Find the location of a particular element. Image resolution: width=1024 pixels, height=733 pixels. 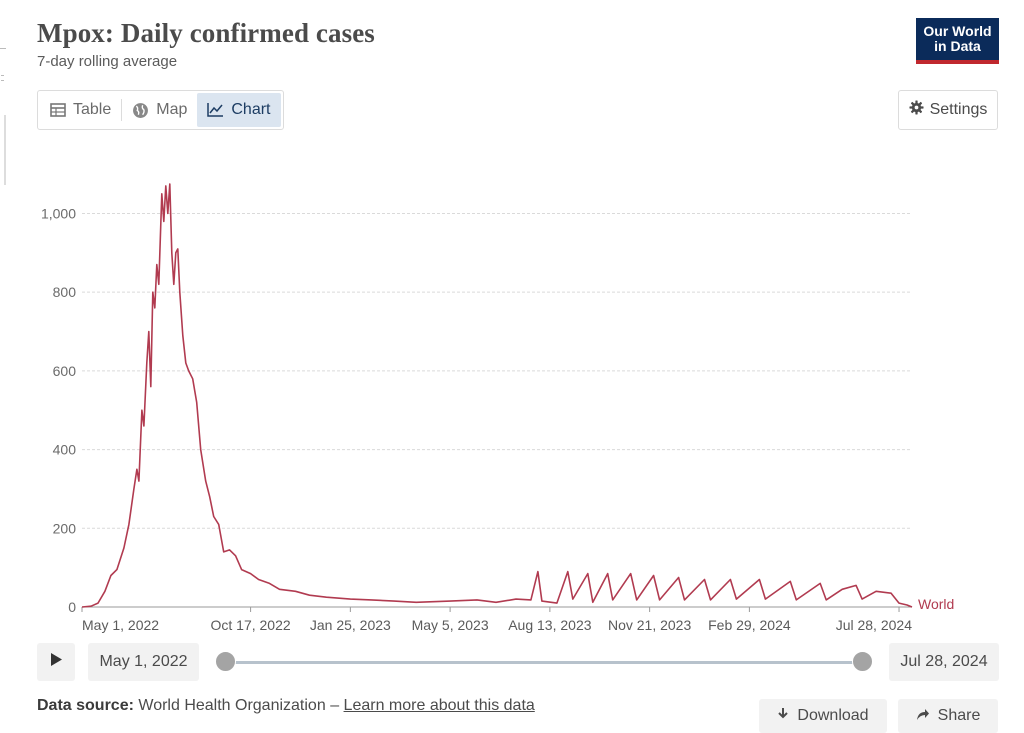

share-button: Share is located at coordinates (948, 716).